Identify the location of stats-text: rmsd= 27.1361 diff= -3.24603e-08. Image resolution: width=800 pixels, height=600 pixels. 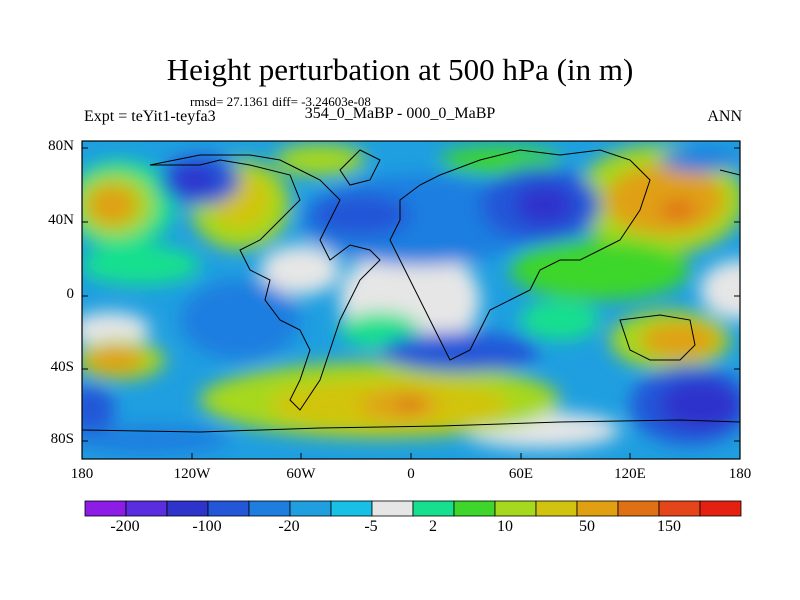
(280, 101).